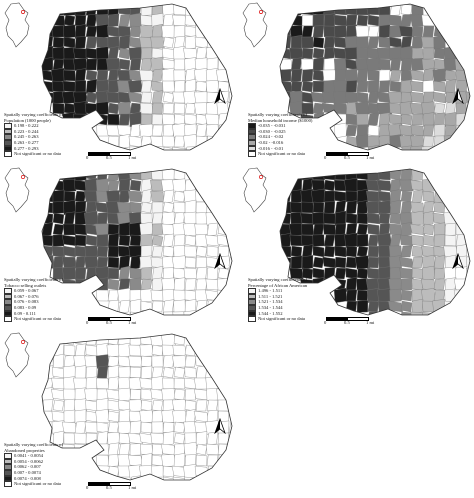 This screenshot has height=498, width=474. What do you see at coordinates (272, 131) in the screenshot?
I see `legend-label: -0.030 - -0.025` at bounding box center [272, 131].